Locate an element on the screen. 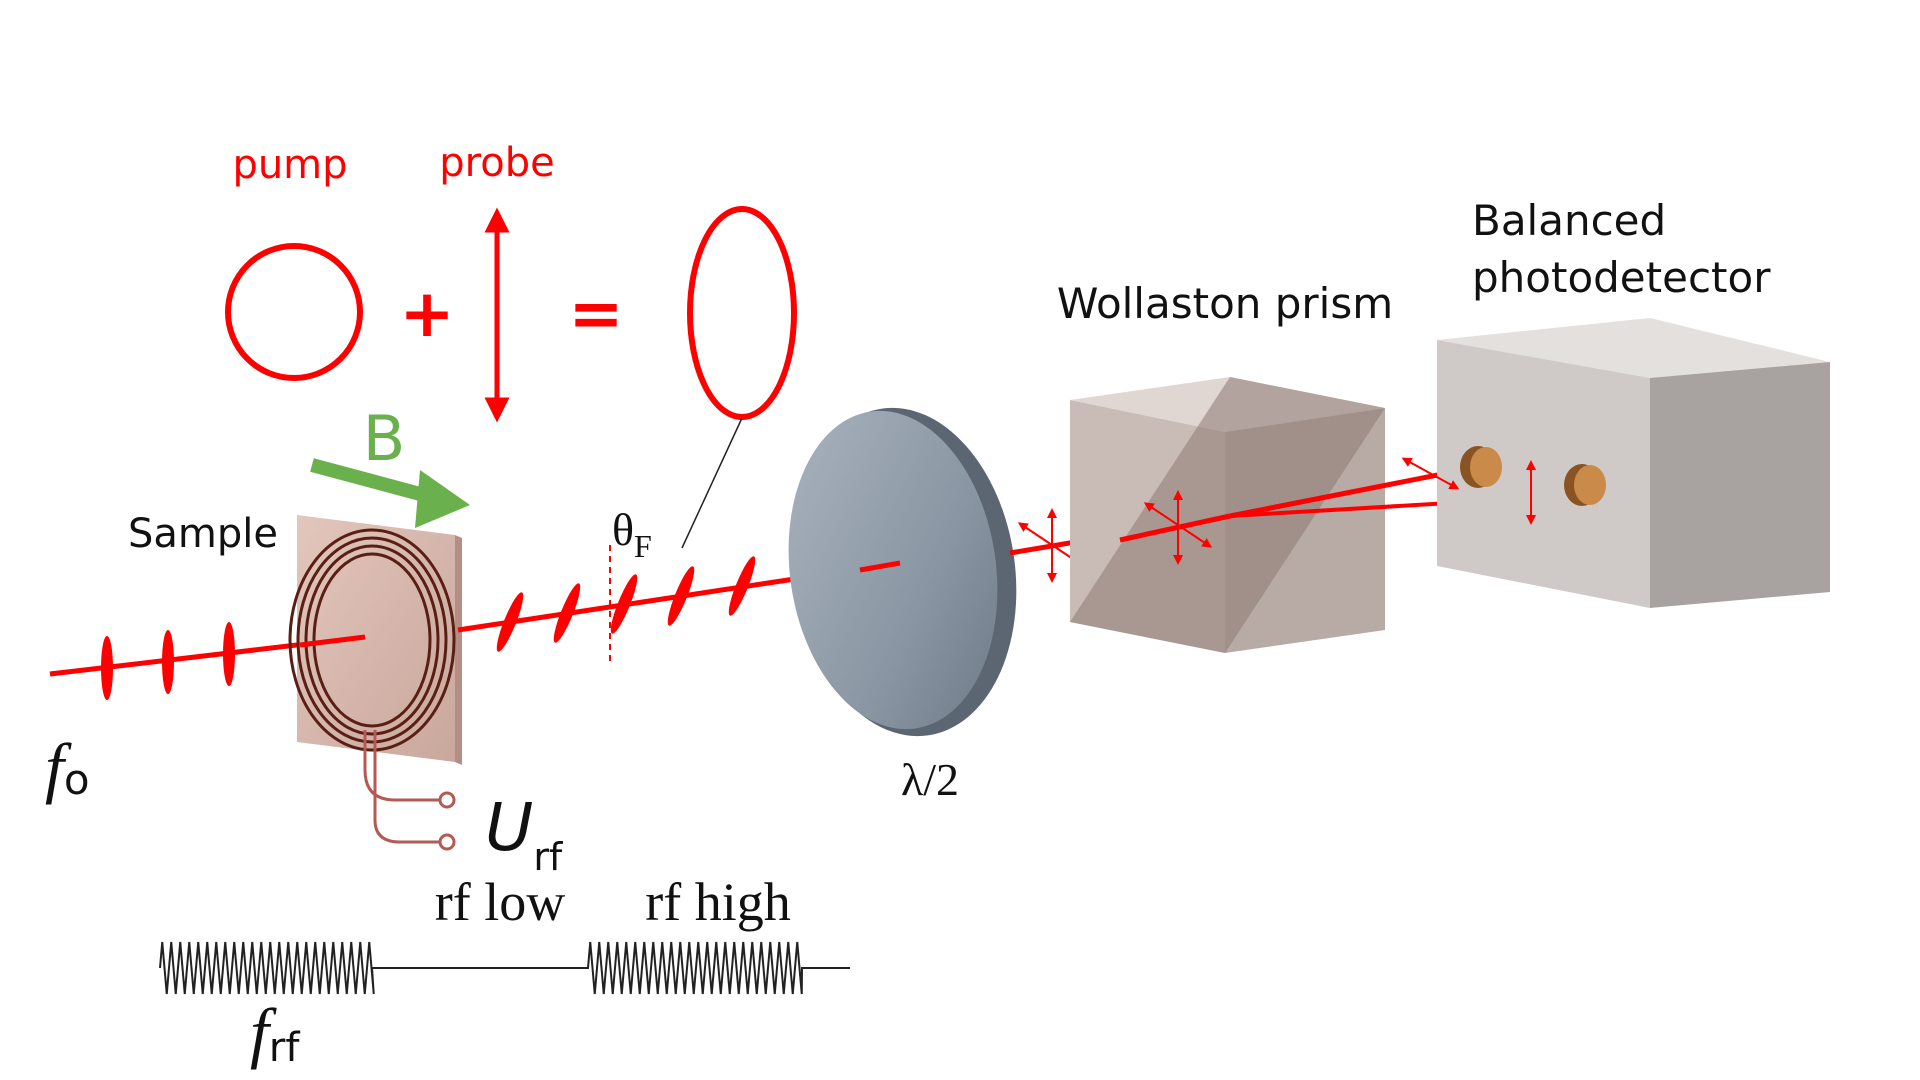  optical-frequency-label: fo is located at coordinates (67, 767).